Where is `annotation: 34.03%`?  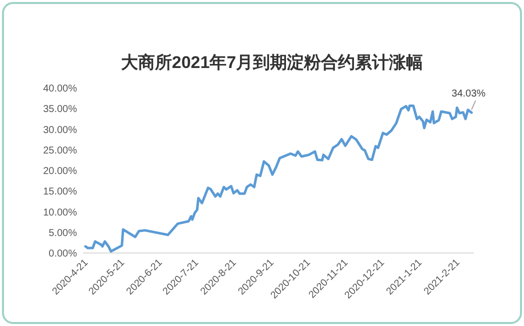
annotation: 34.03% is located at coordinates (469, 94).